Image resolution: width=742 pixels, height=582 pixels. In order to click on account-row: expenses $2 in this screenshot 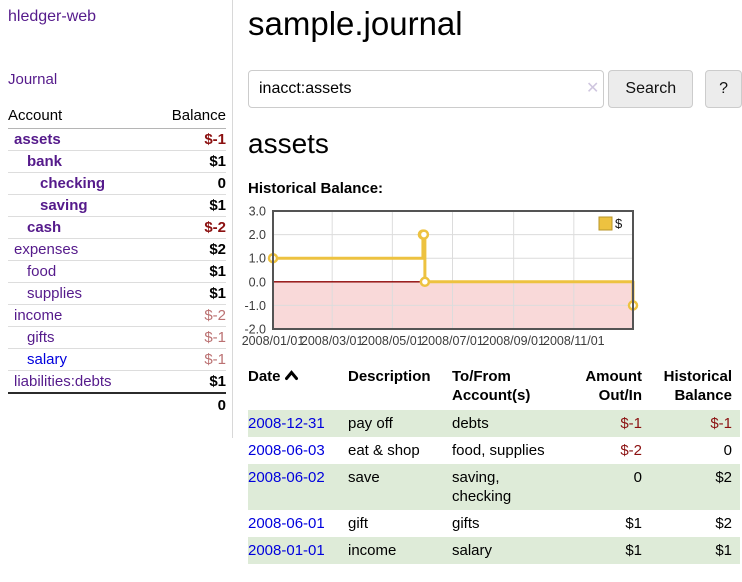, I will do `click(117, 249)`.